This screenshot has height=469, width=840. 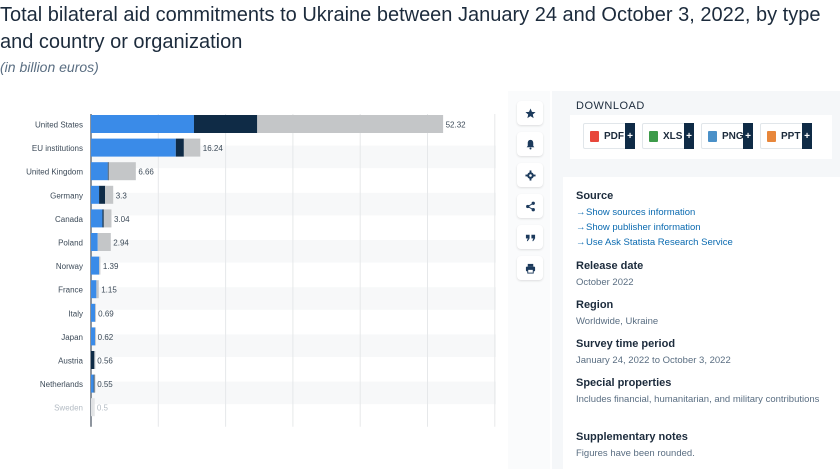 I want to click on chart-toolbar, so click(x=529, y=280).